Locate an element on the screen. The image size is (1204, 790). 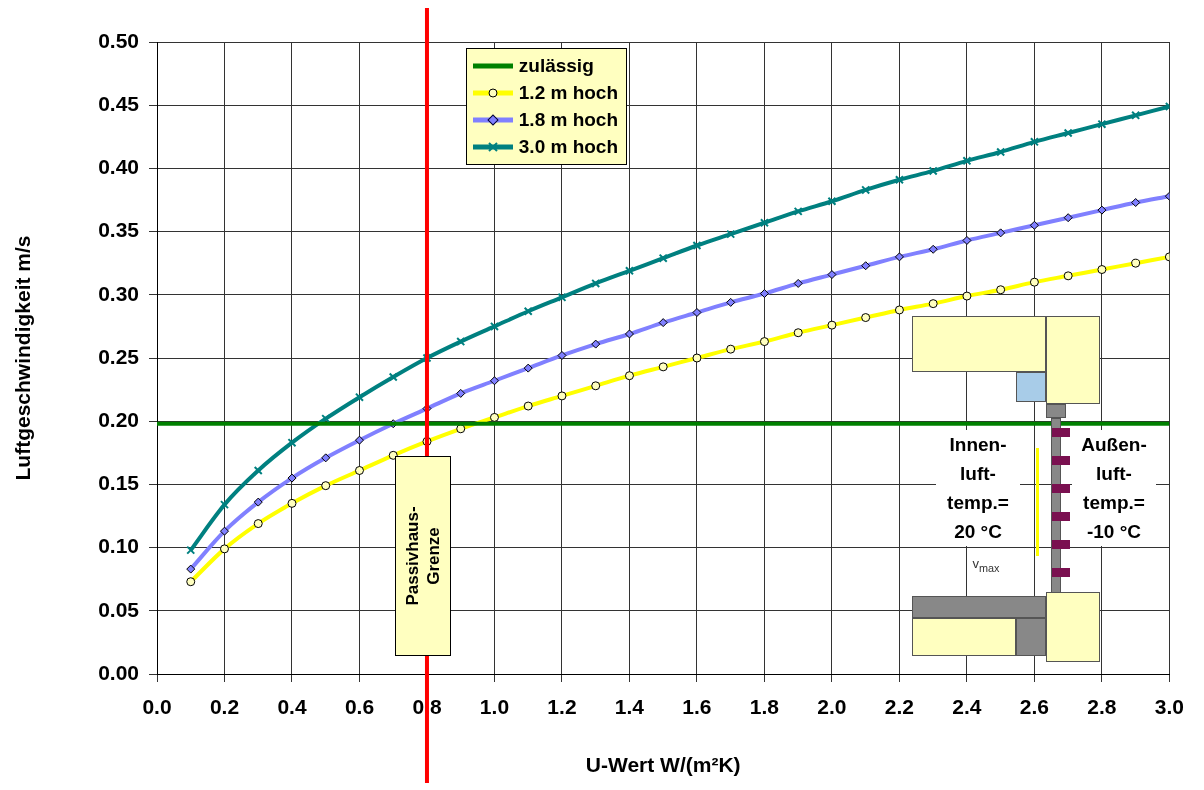
y-tick-label: 0.20 is located at coordinates (118, 419).